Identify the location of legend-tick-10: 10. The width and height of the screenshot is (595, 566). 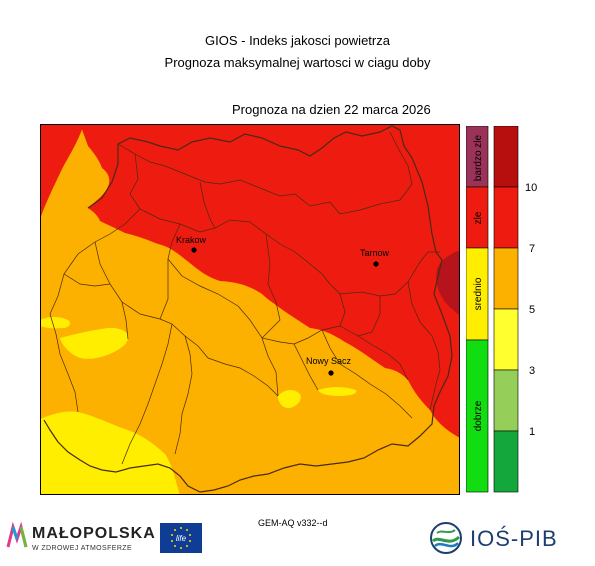
(531, 188).